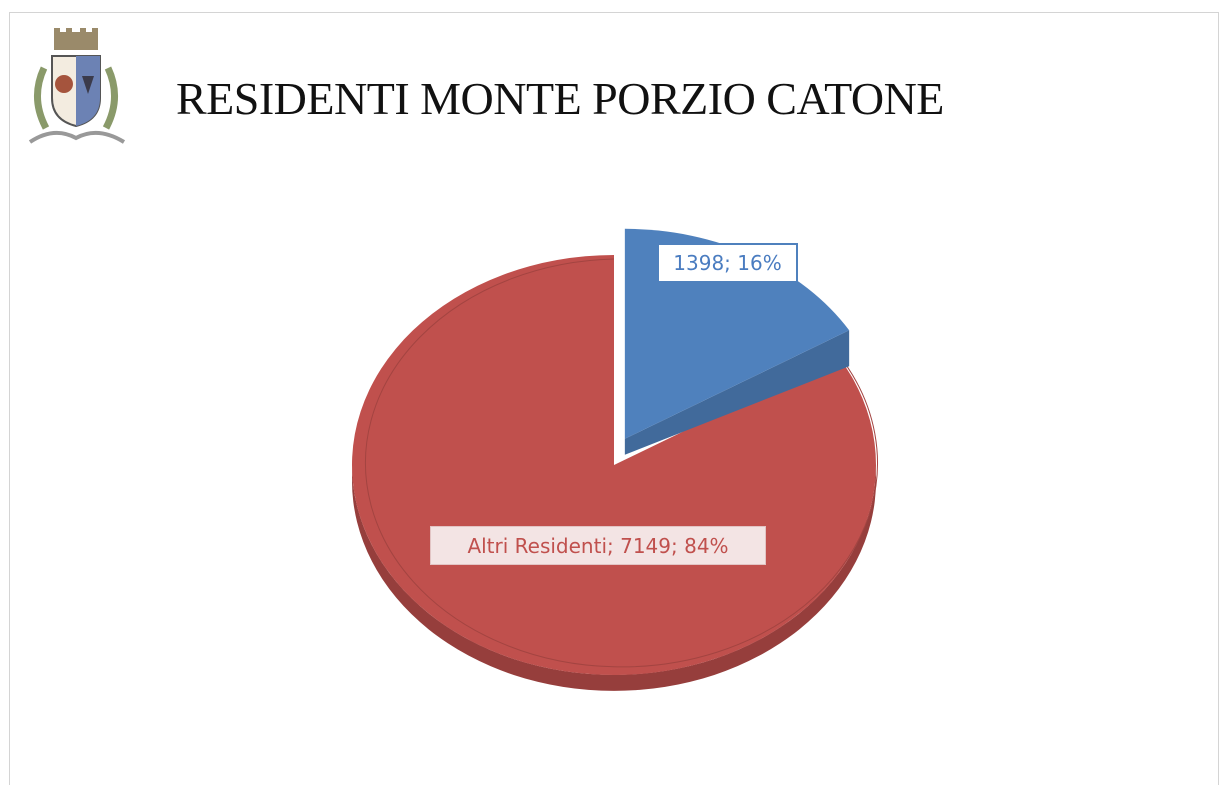 The width and height of the screenshot is (1226, 785). What do you see at coordinates (598, 545) in the screenshot?
I see `data-label-altri-residenti: Altri Residenti; 7149; 84%` at bounding box center [598, 545].